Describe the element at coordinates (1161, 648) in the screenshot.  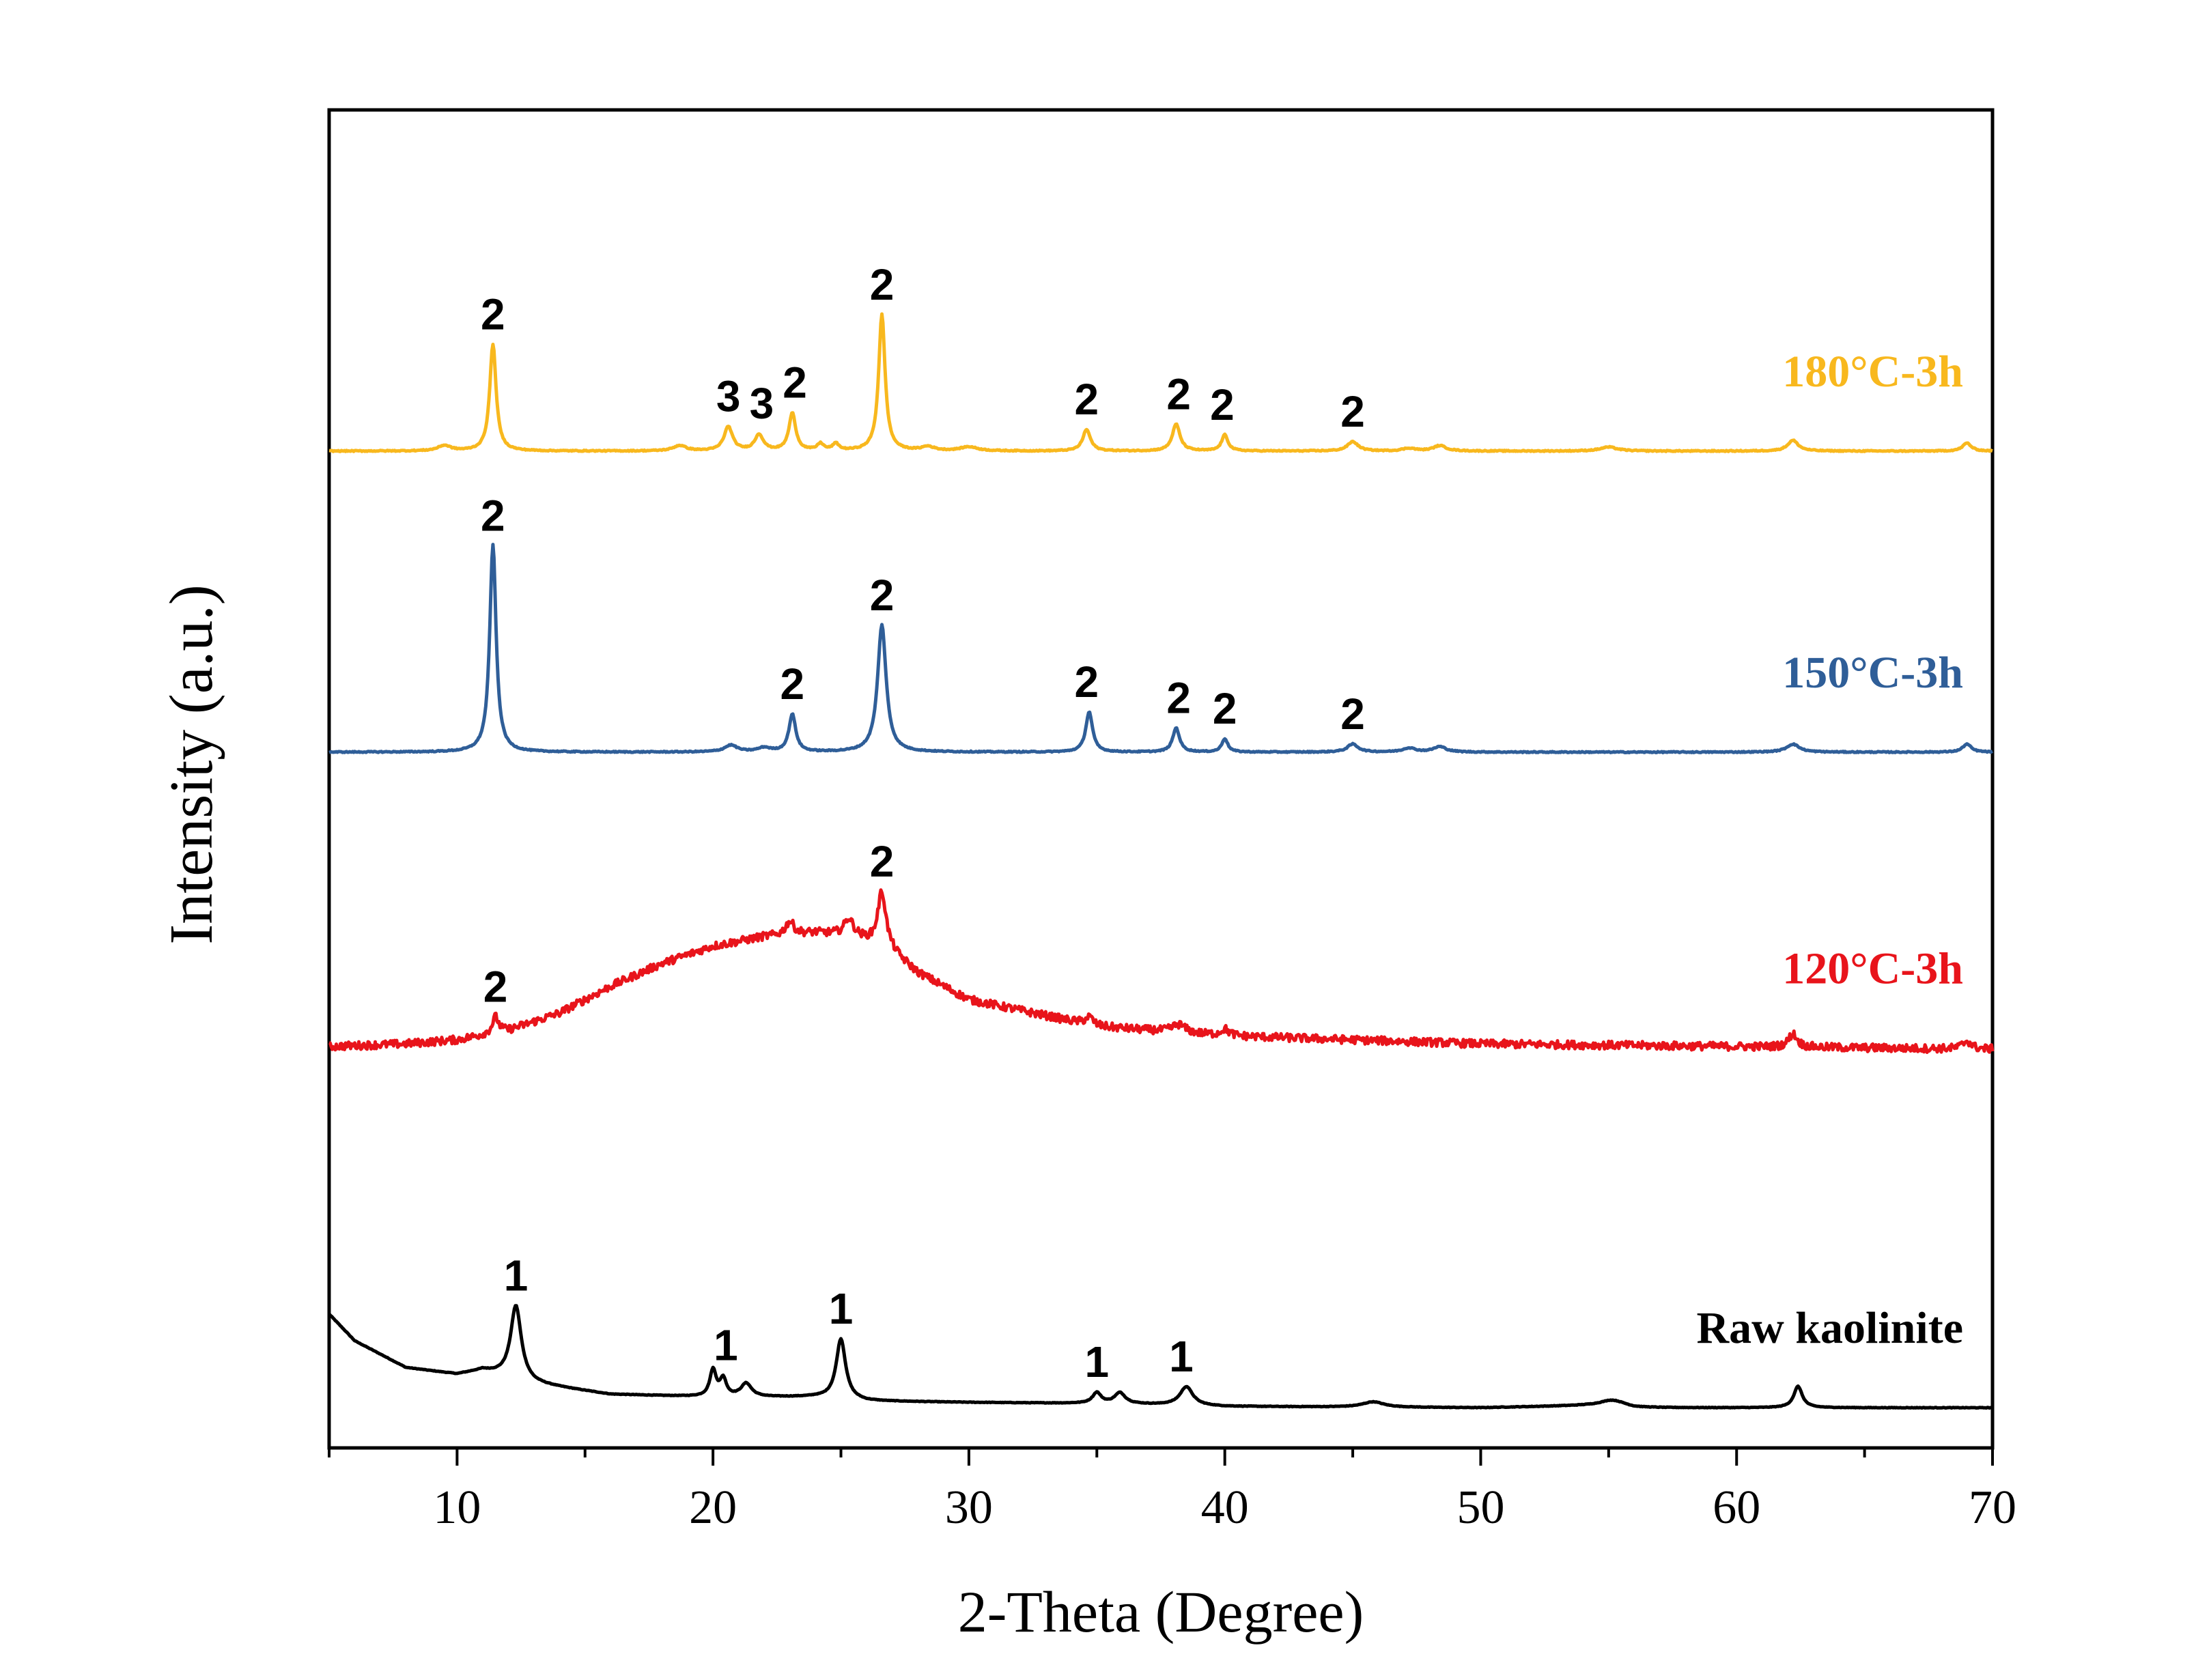
I see `series-line-150-c-3h` at that location.